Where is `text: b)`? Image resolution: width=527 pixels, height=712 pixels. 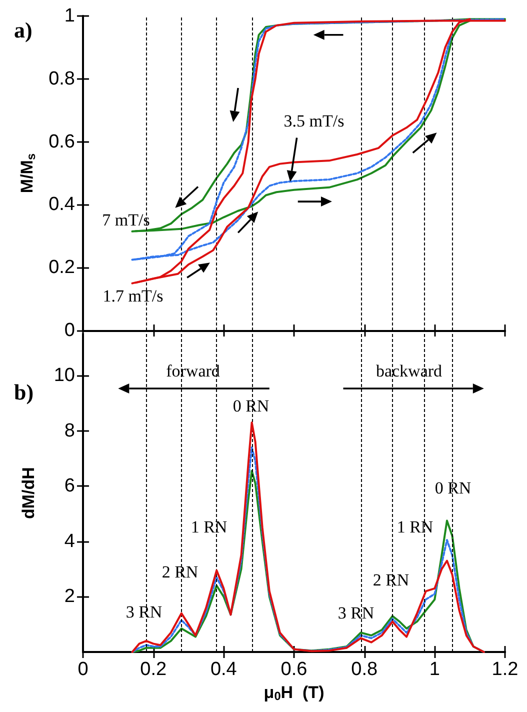 text: b) is located at coordinates (24, 392).